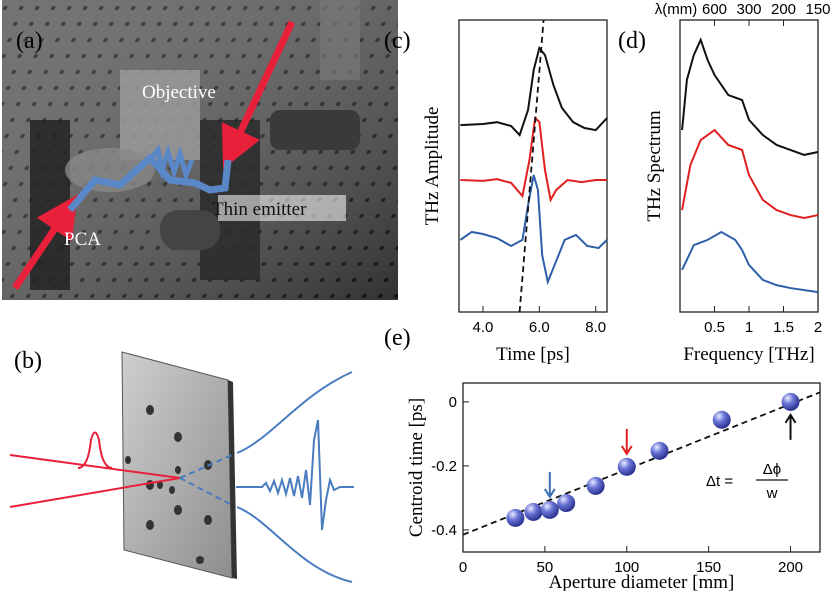 This screenshot has height=591, width=838. I want to click on x-axis-label: Aperture diameter [mm], so click(642, 581).